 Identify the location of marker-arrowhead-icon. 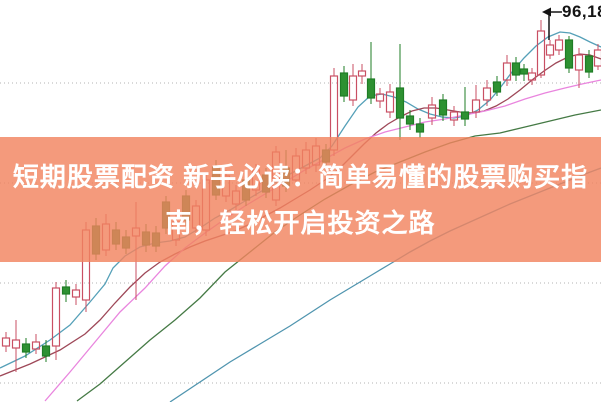
(546, 12).